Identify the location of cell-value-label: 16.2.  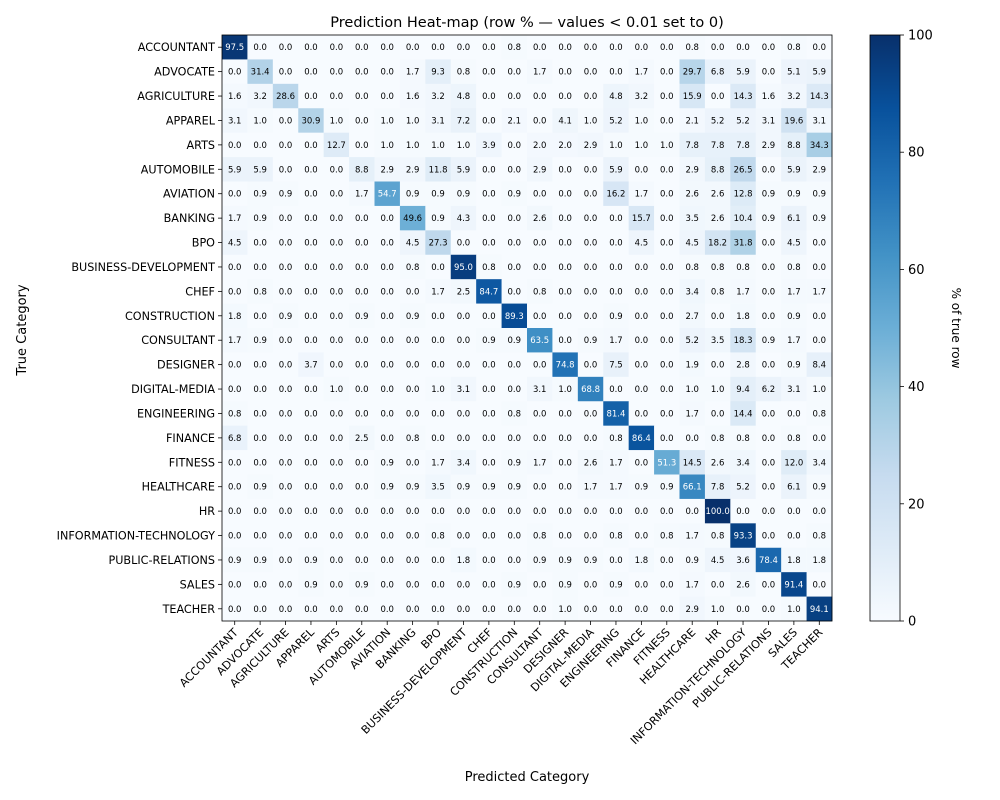
(615, 195).